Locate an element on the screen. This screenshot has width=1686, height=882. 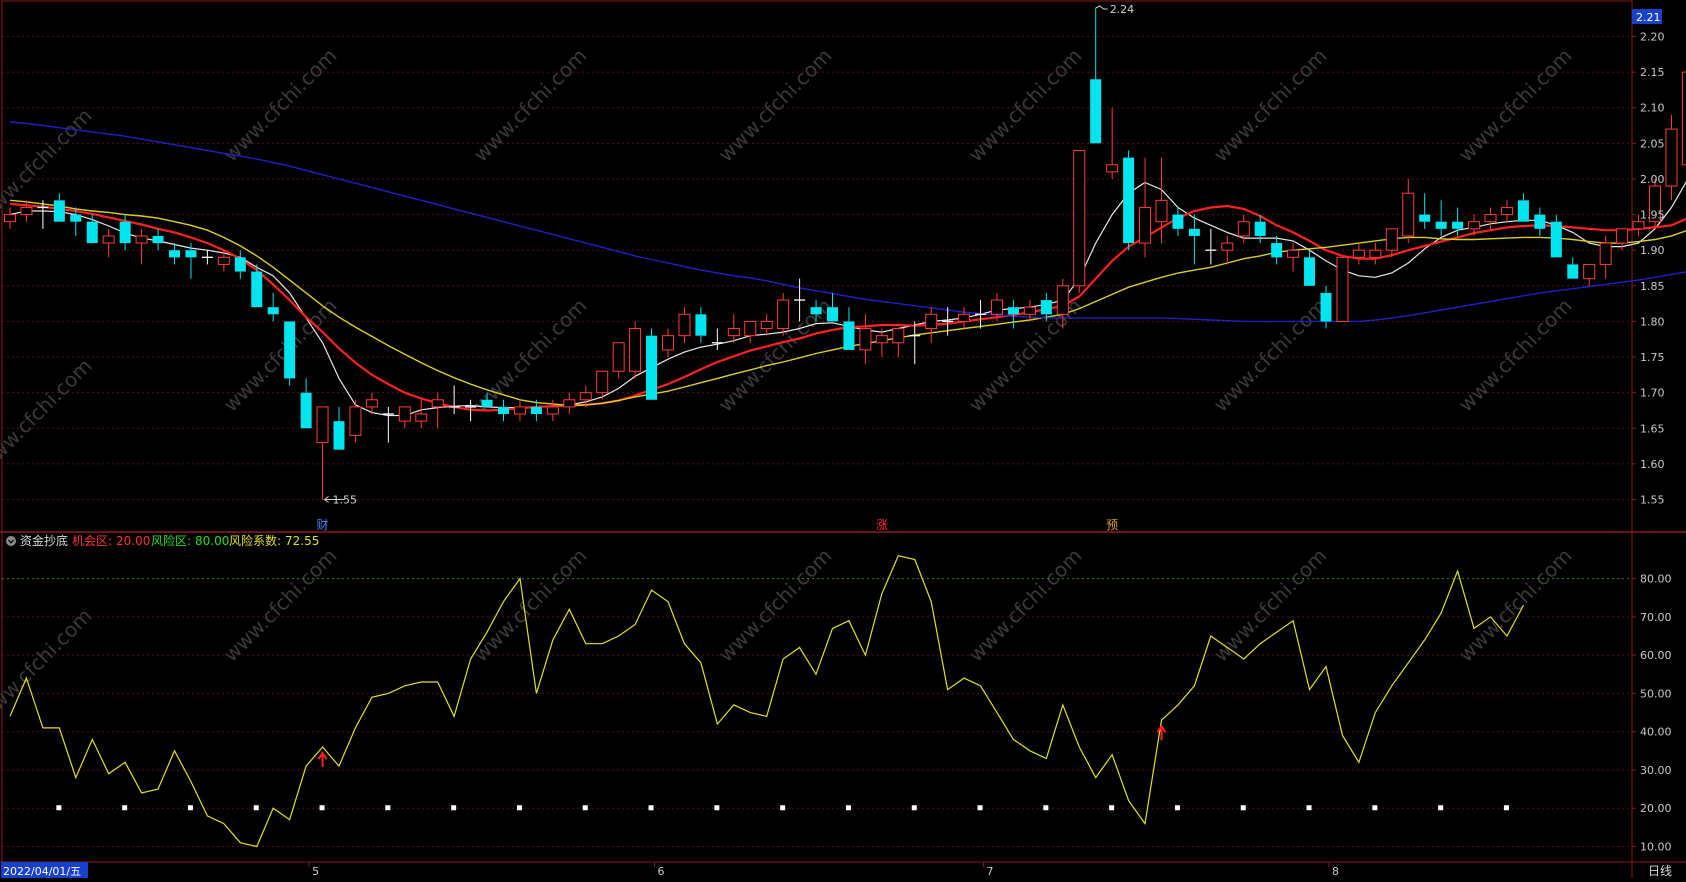
risk-zone-label: 风险区: is located at coordinates (171, 540).